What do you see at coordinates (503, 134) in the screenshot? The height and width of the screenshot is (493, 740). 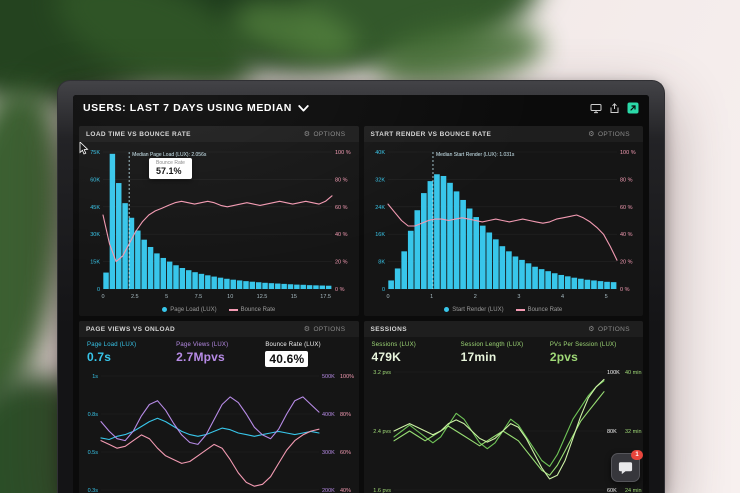 I see `panel-header: START RENDER VS BOUNCE RATE ⚙ OPTIONS` at bounding box center [503, 134].